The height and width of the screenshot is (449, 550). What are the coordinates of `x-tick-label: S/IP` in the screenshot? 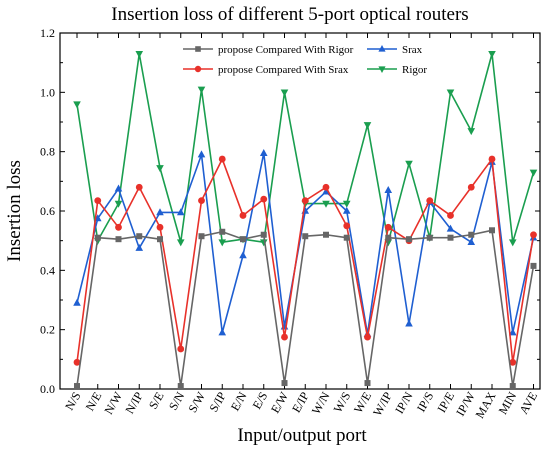 It's located at (217, 401).